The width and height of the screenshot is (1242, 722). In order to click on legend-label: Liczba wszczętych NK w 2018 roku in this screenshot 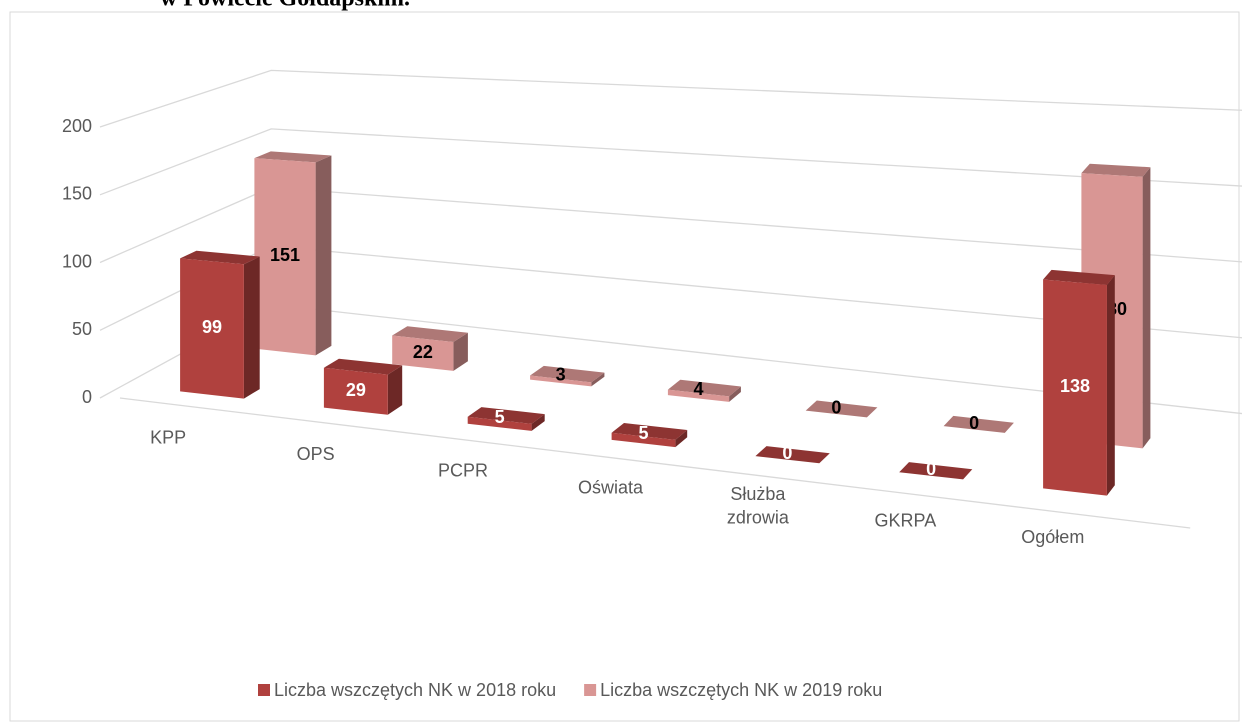, I will do `click(415, 690)`.